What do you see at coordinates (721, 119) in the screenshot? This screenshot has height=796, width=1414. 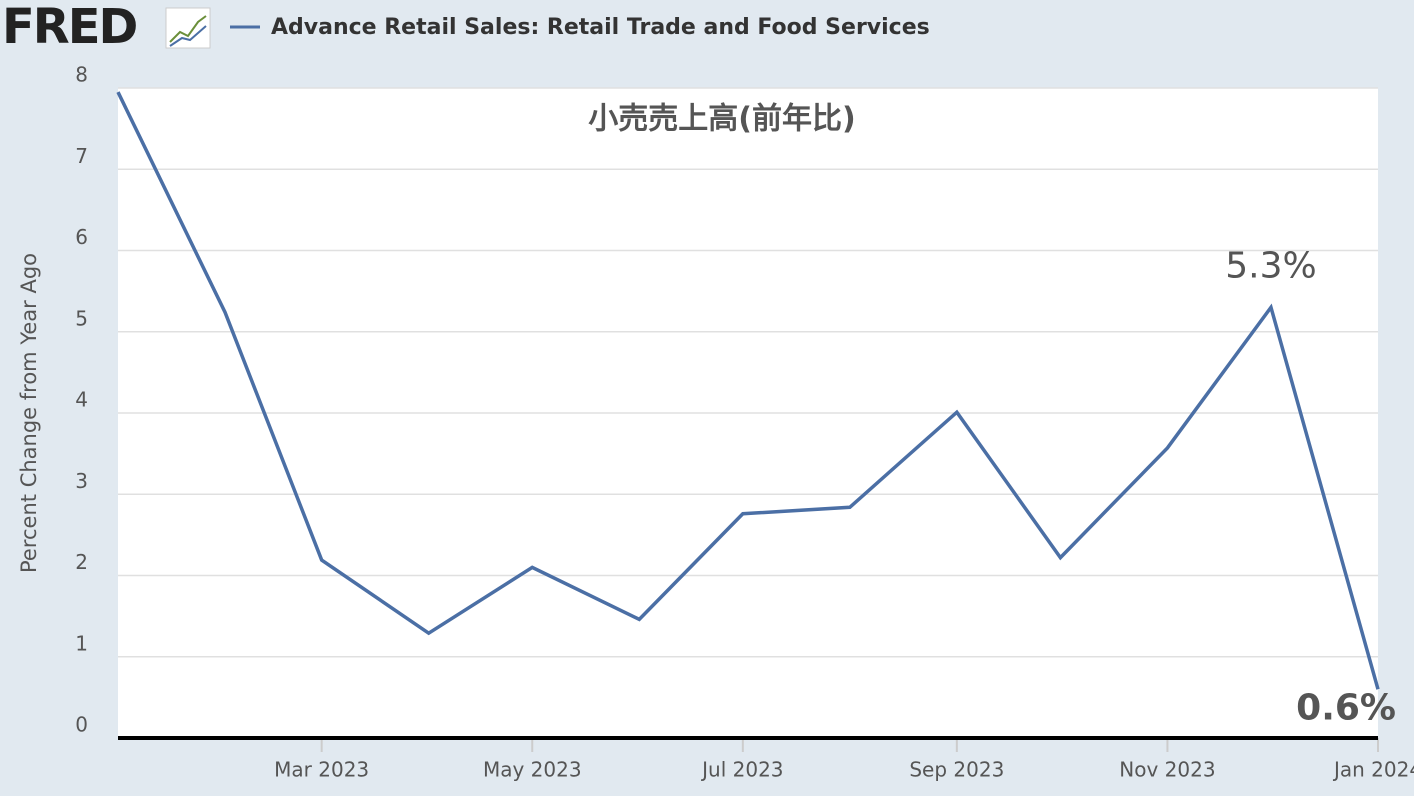 I see `chart-title: 小売売上高(前年比)` at bounding box center [721, 119].